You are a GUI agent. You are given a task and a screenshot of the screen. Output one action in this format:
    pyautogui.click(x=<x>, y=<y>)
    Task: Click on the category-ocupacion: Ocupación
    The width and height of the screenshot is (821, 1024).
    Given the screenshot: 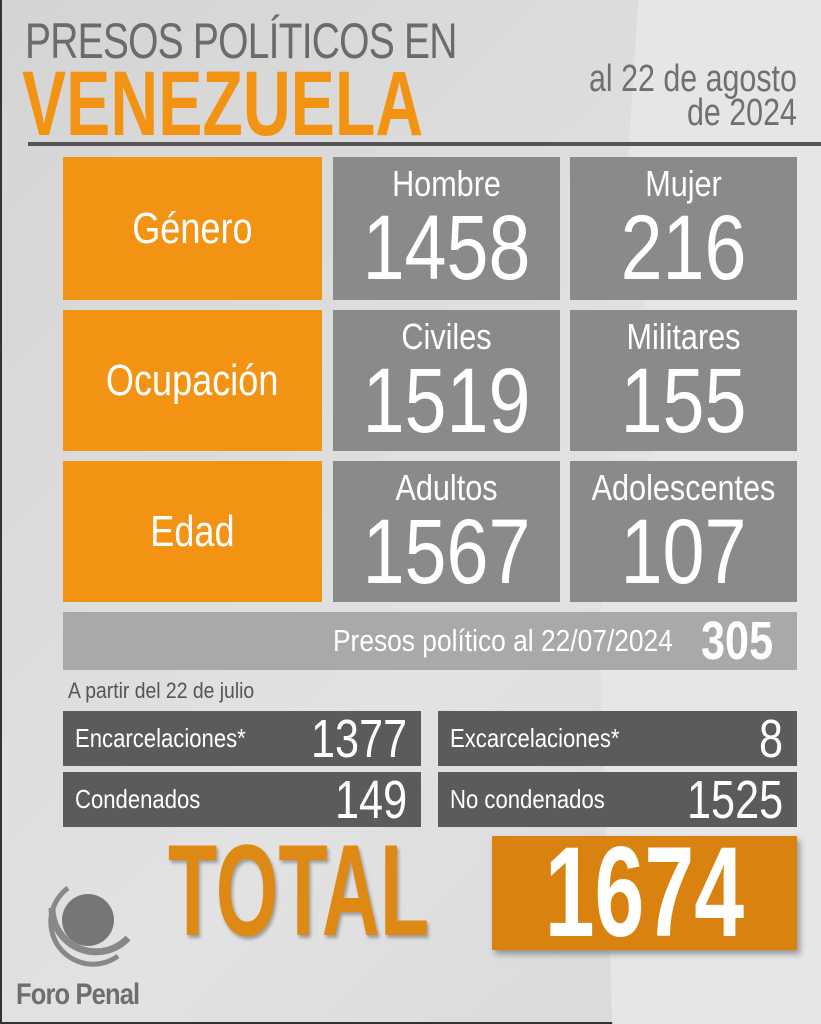 What is the action you would take?
    pyautogui.click(x=192, y=380)
    